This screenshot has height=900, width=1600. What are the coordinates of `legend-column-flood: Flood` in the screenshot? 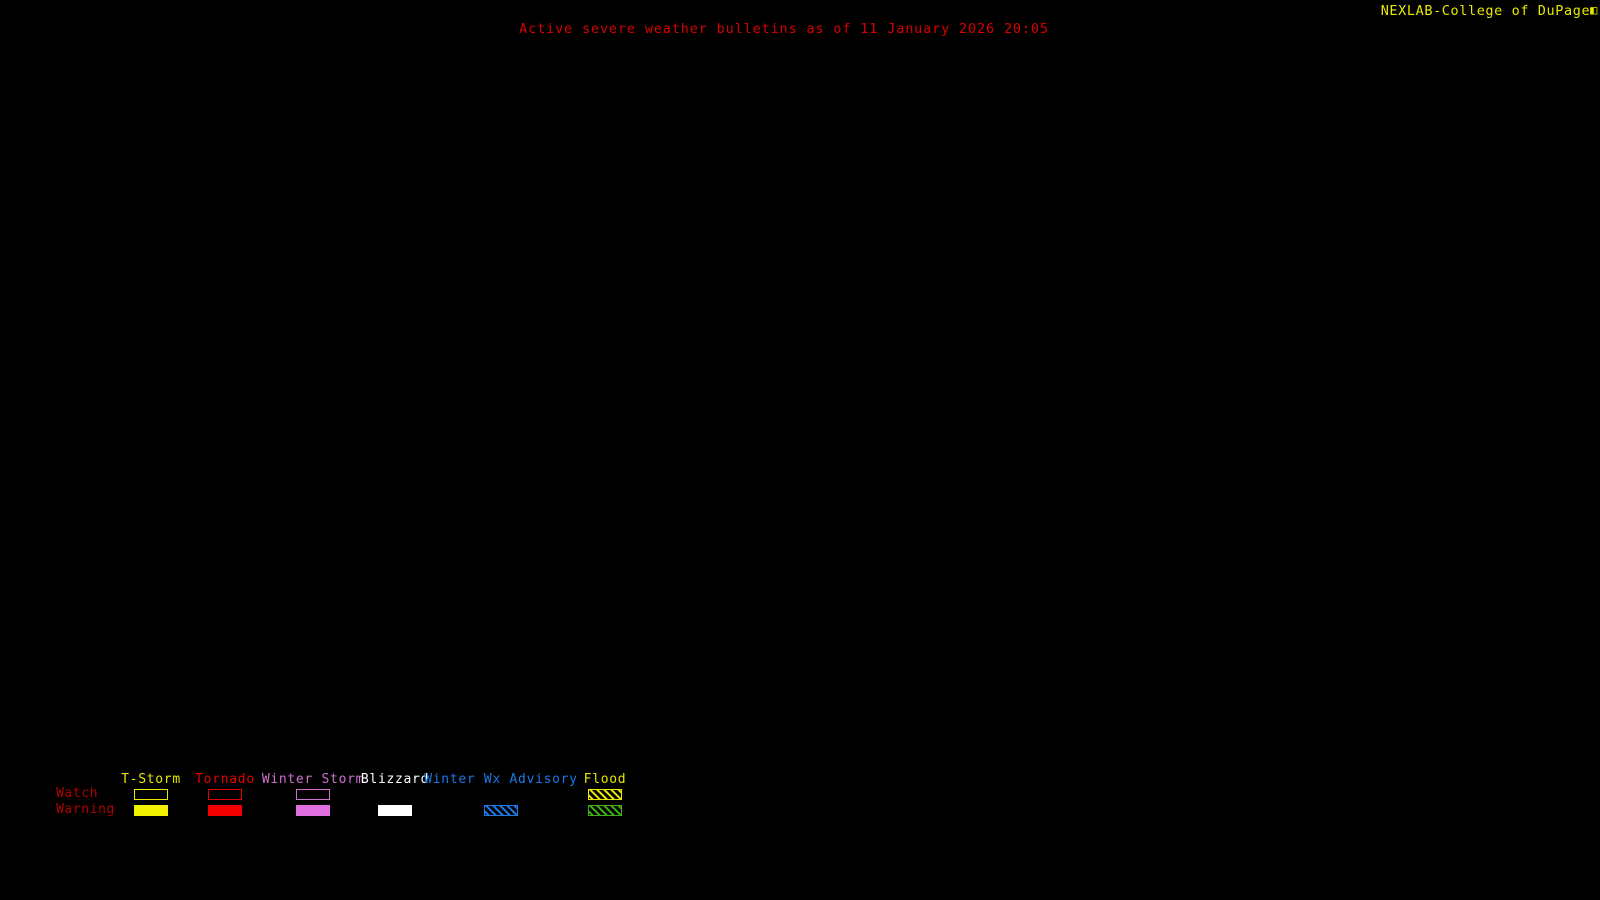 It's located at (605, 795).